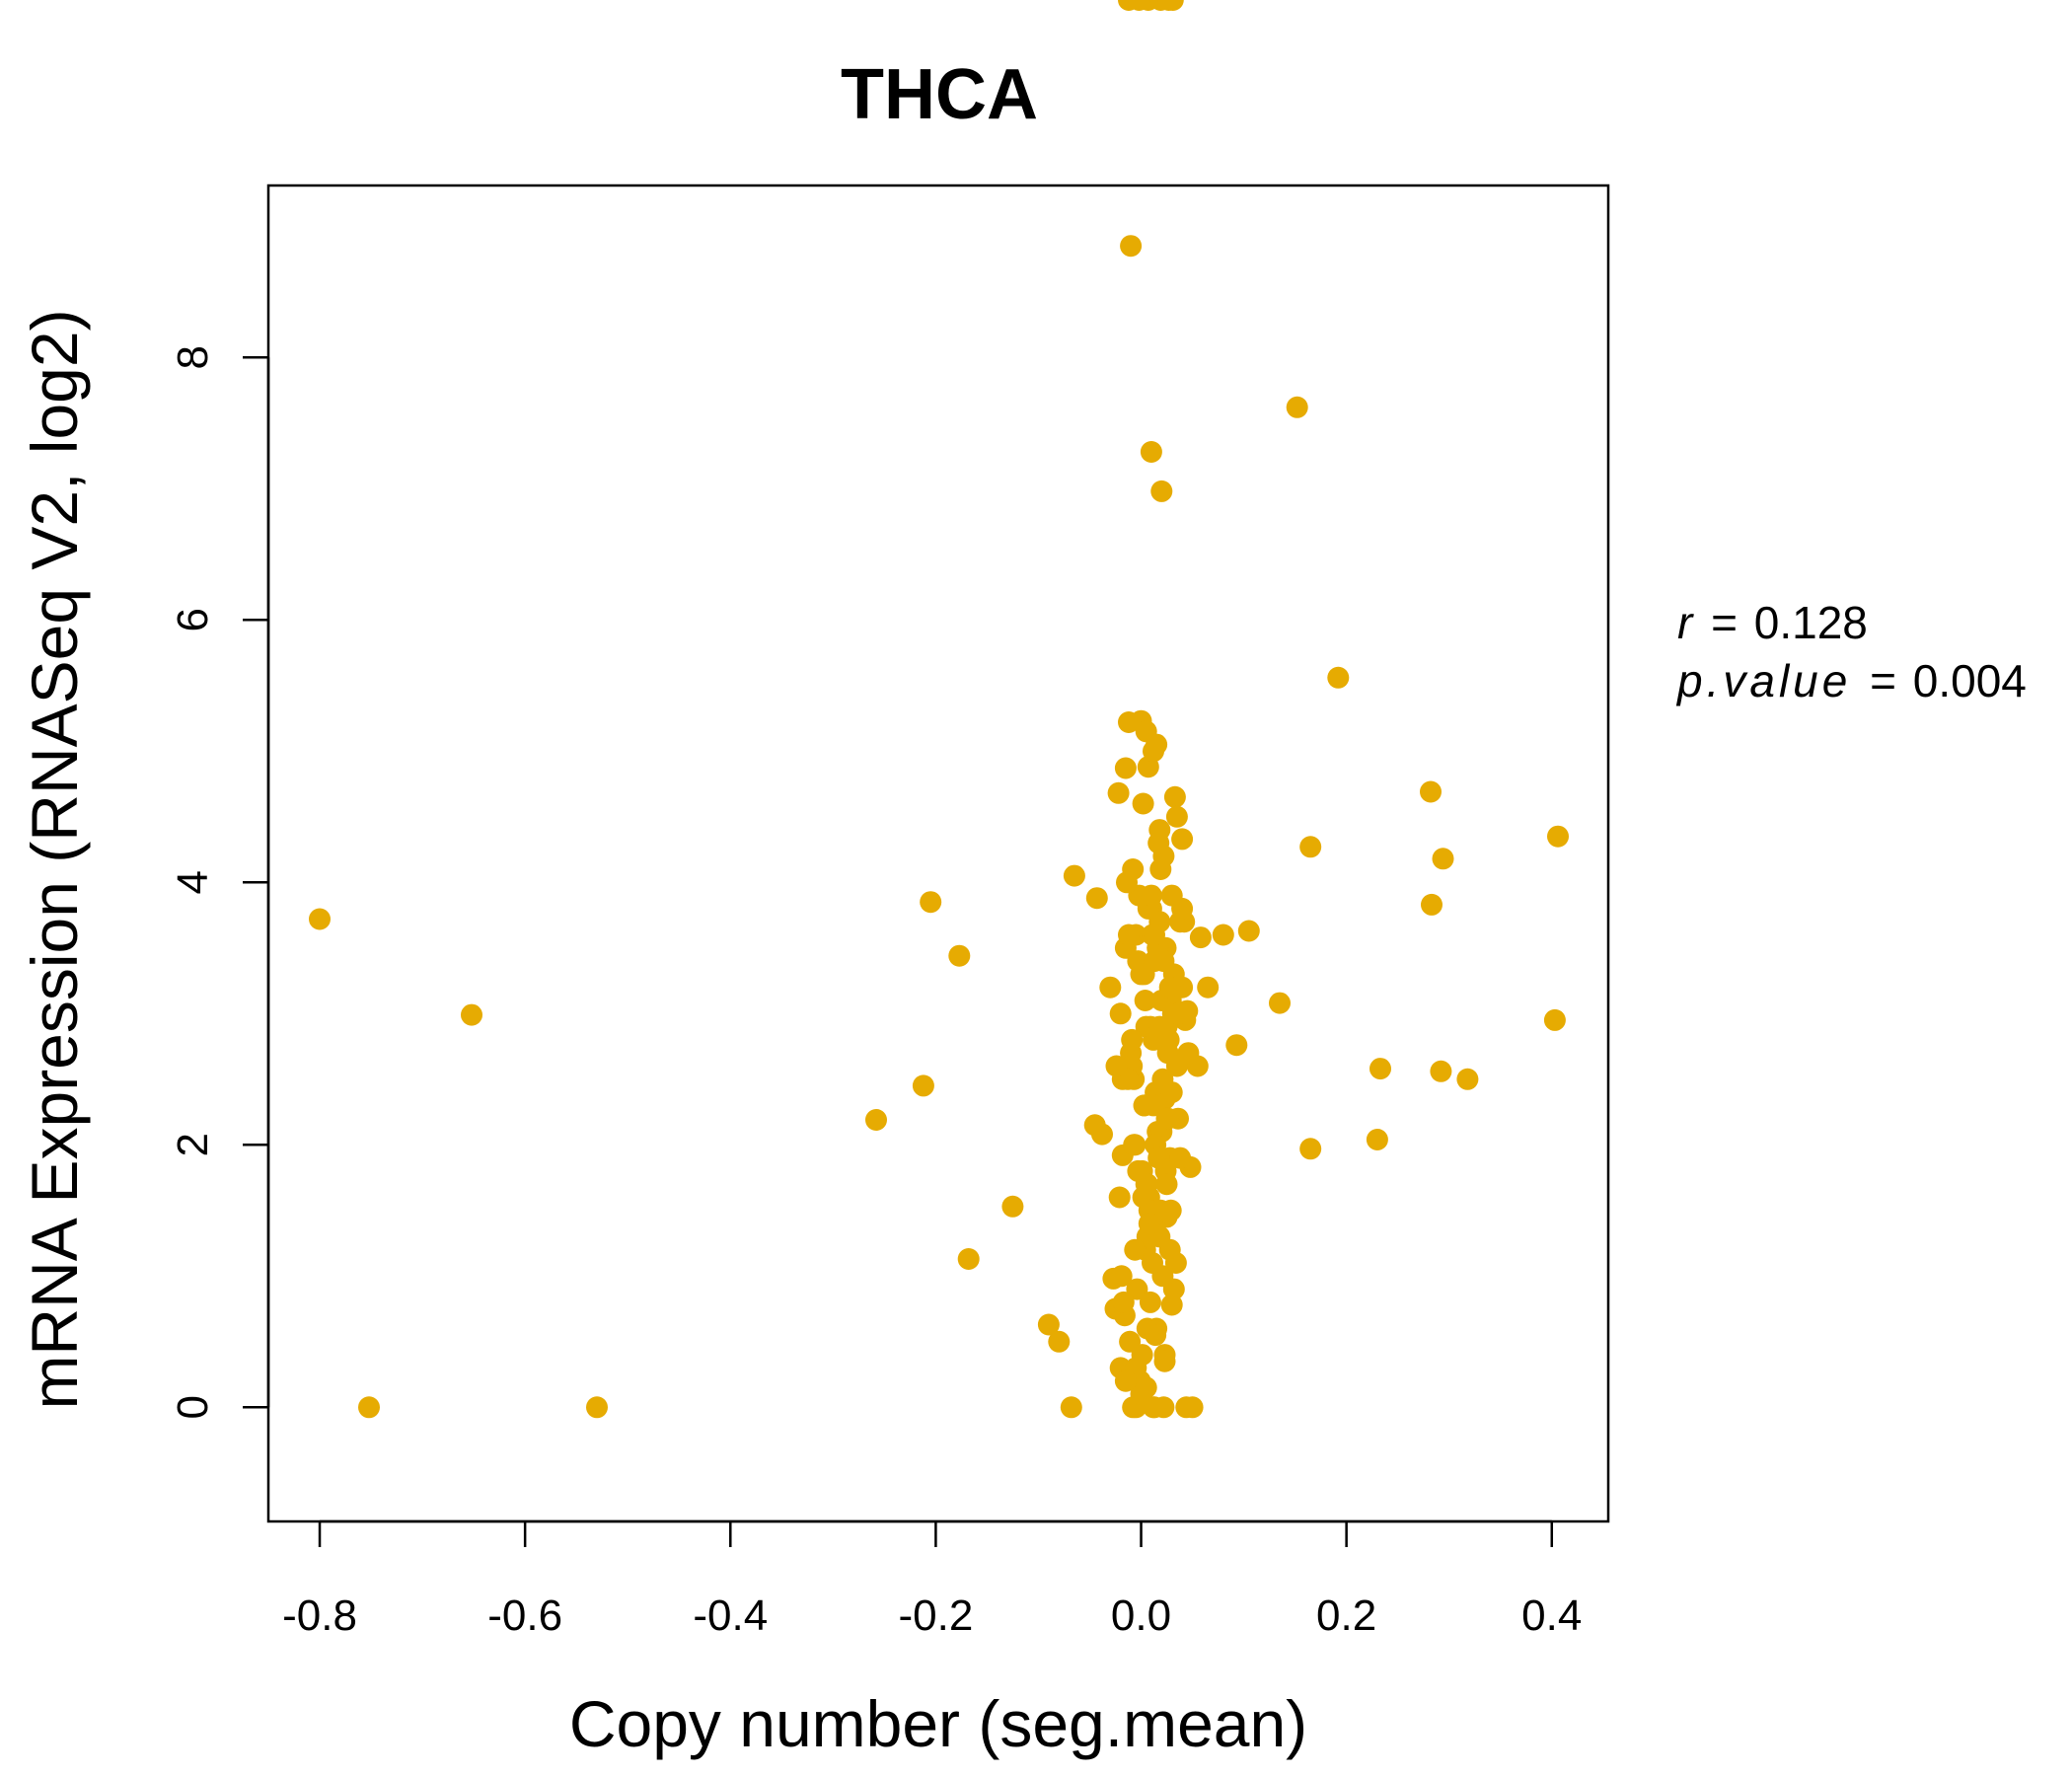 The width and height of the screenshot is (2072, 1776). I want to click on x-axis: -0.8 -0.6 -0.4 -0.2 0.0 0.2 0.4, so click(932, 1580).